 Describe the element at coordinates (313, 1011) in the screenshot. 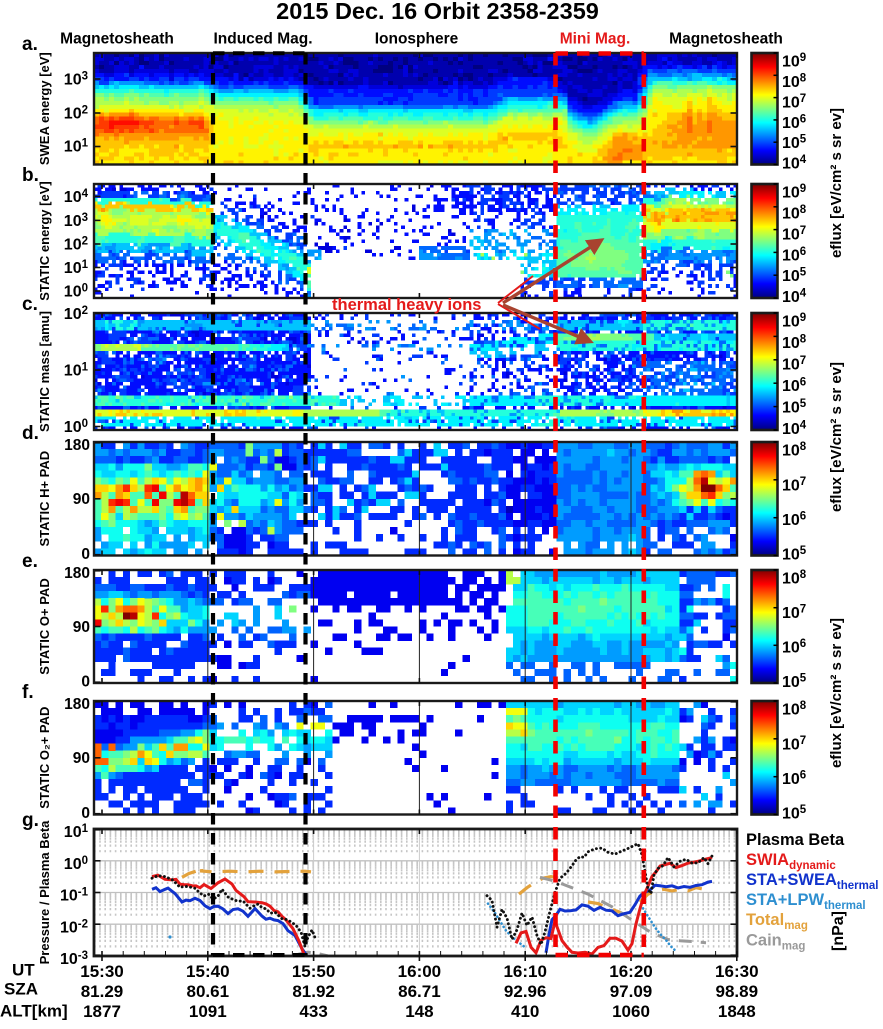

I see `svg-text: 433` at that location.